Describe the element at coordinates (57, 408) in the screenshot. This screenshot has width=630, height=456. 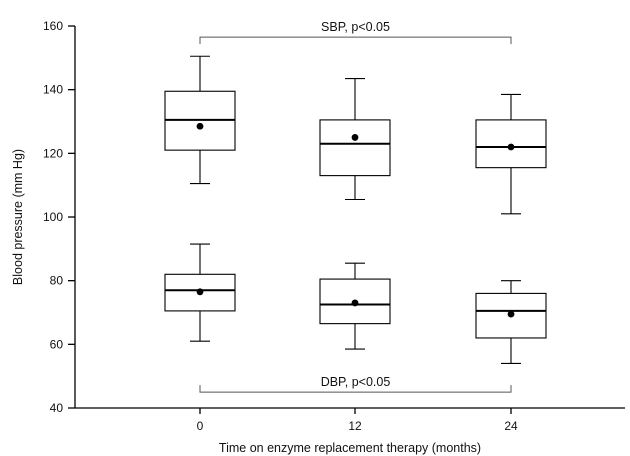
I see `y-tick-label: 40` at that location.